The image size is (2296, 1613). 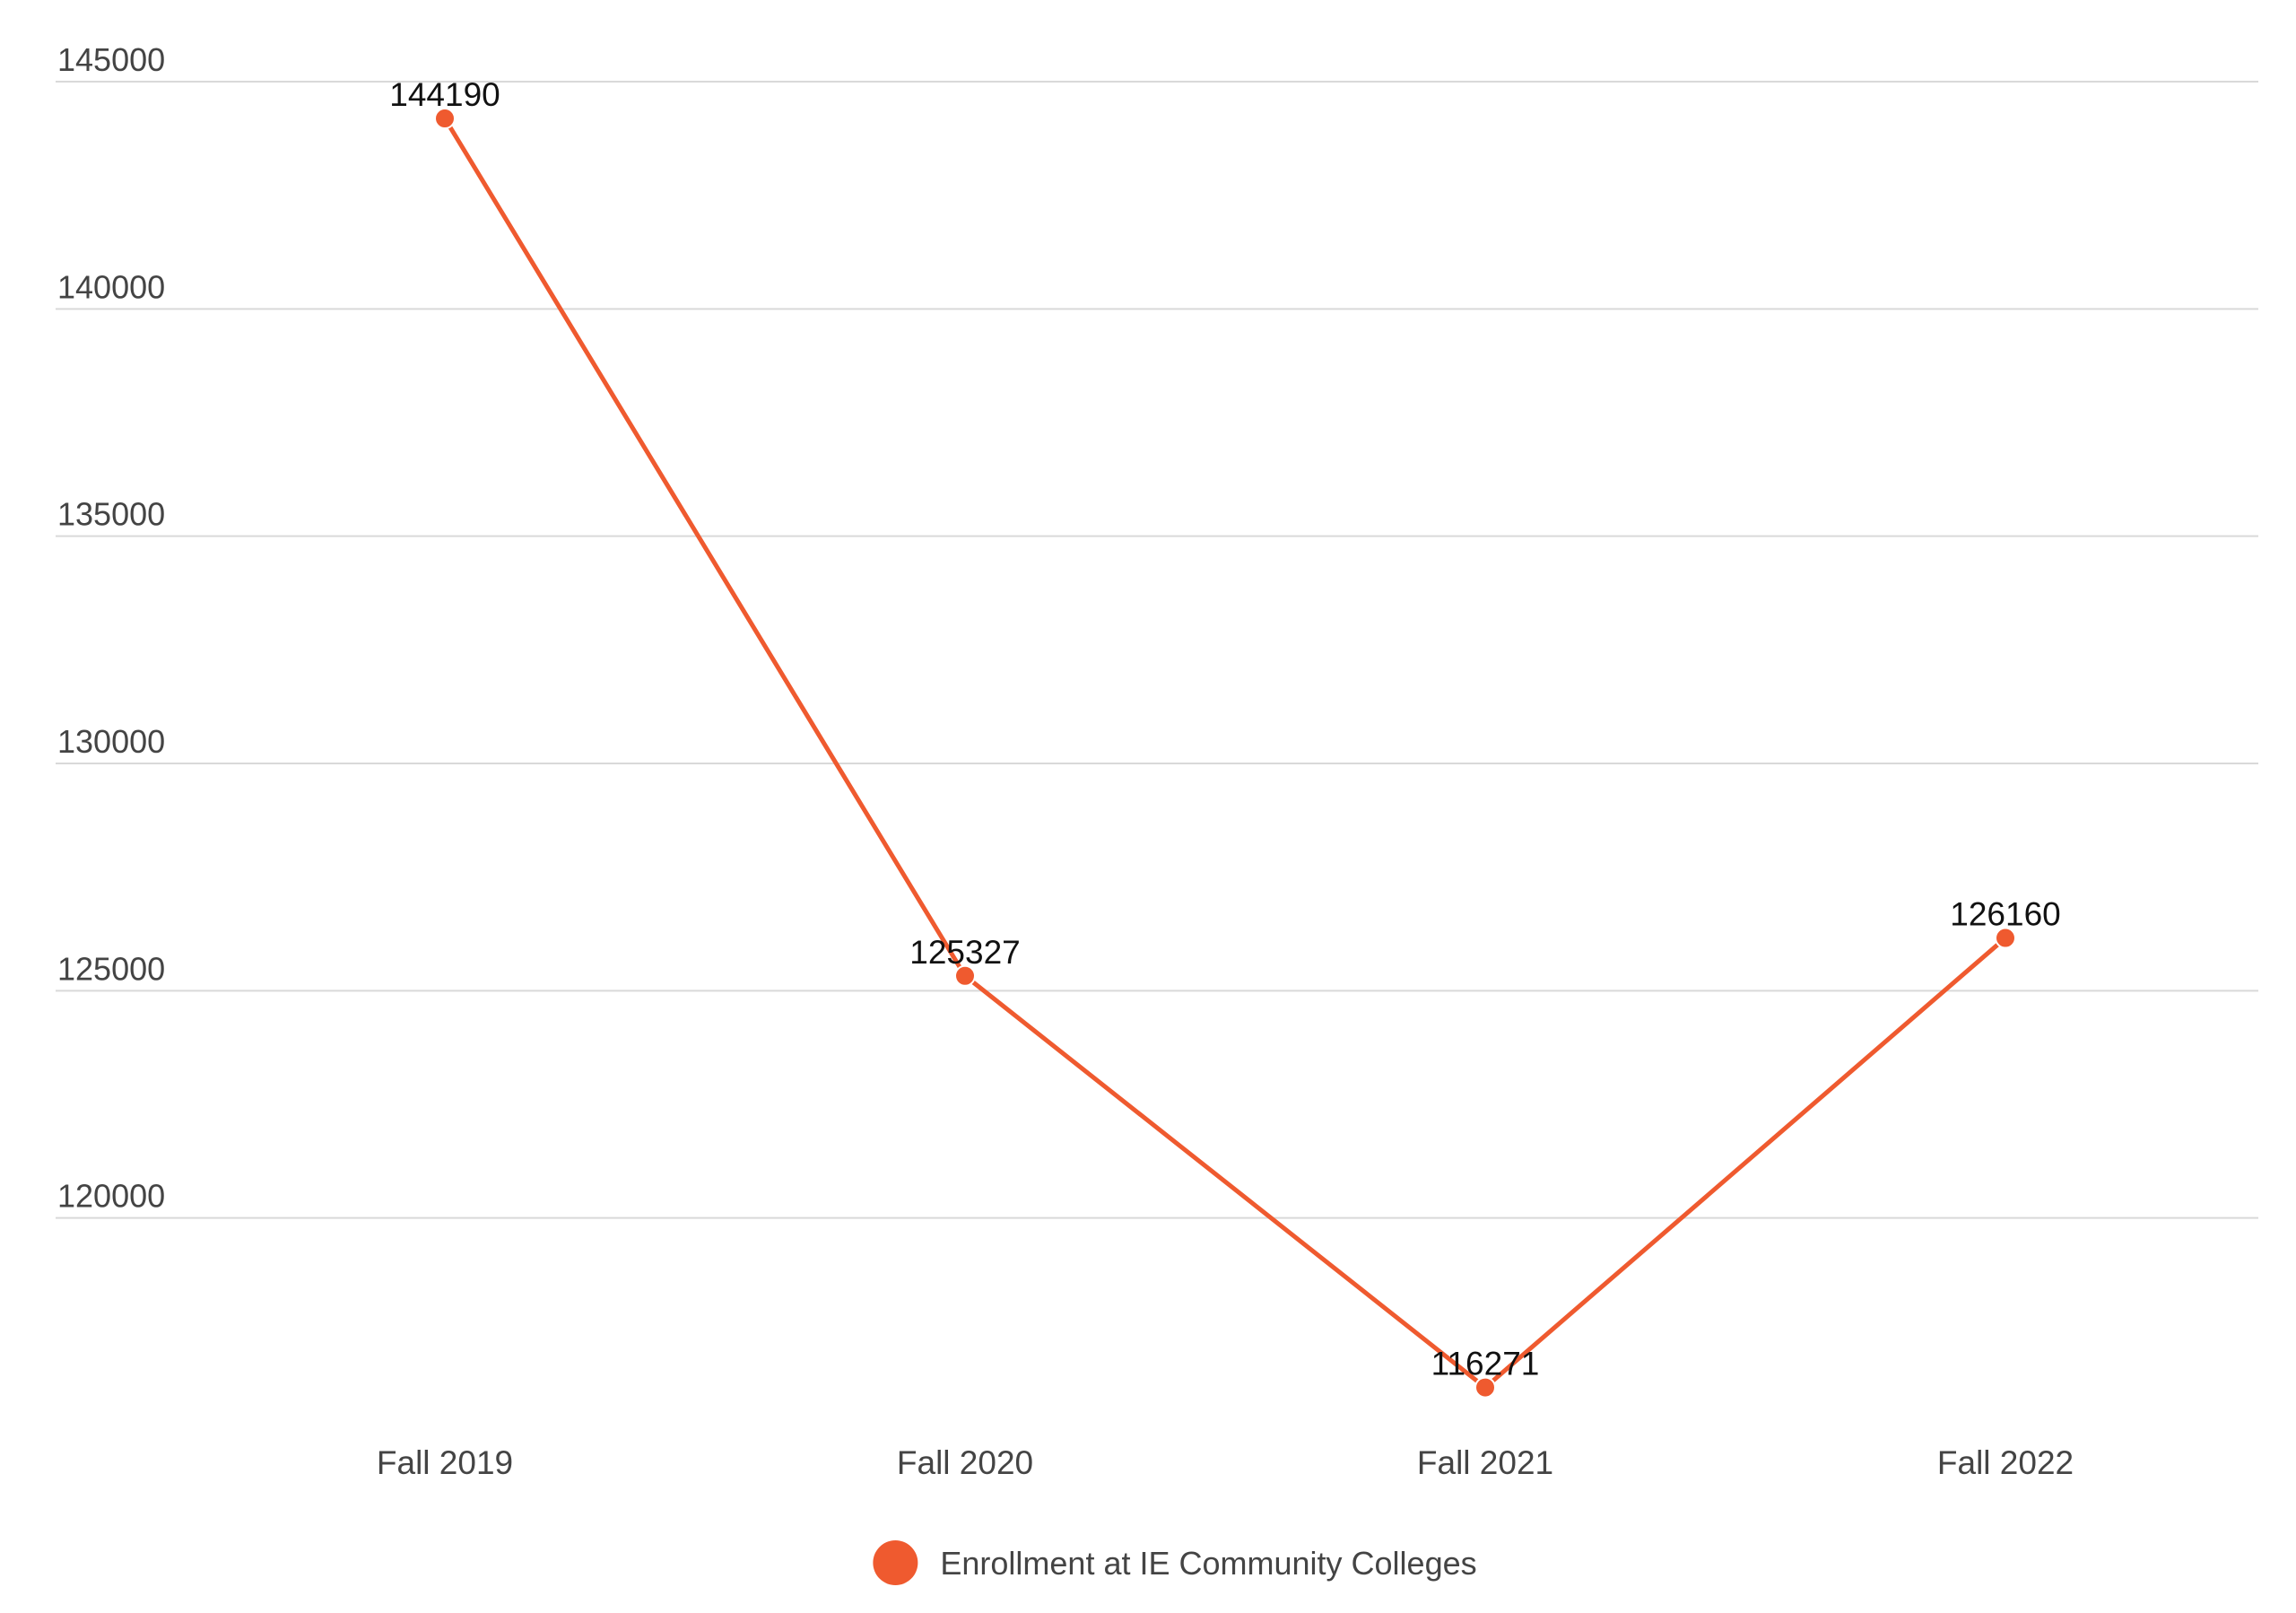 What do you see at coordinates (111, 286) in the screenshot?
I see `y-tick-label: 140000` at bounding box center [111, 286].